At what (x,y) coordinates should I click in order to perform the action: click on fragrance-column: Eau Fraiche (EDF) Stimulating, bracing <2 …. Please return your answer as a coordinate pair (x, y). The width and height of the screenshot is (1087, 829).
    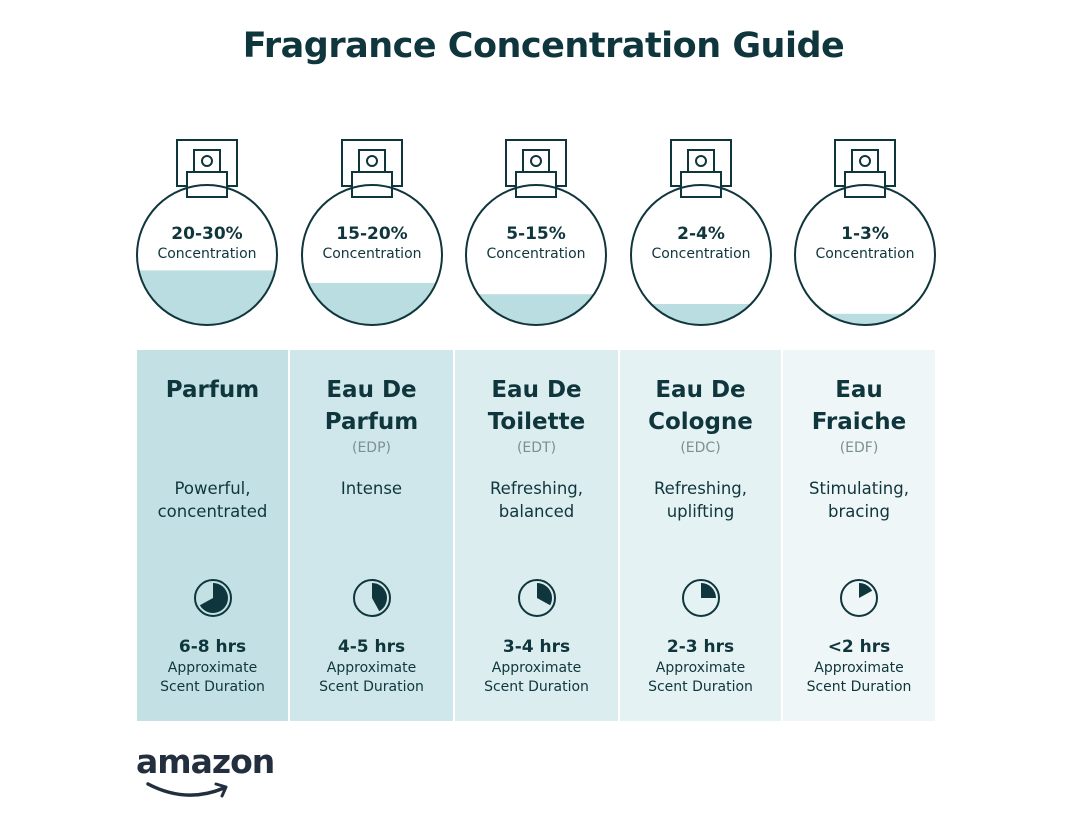
    Looking at the image, I should click on (859, 535).